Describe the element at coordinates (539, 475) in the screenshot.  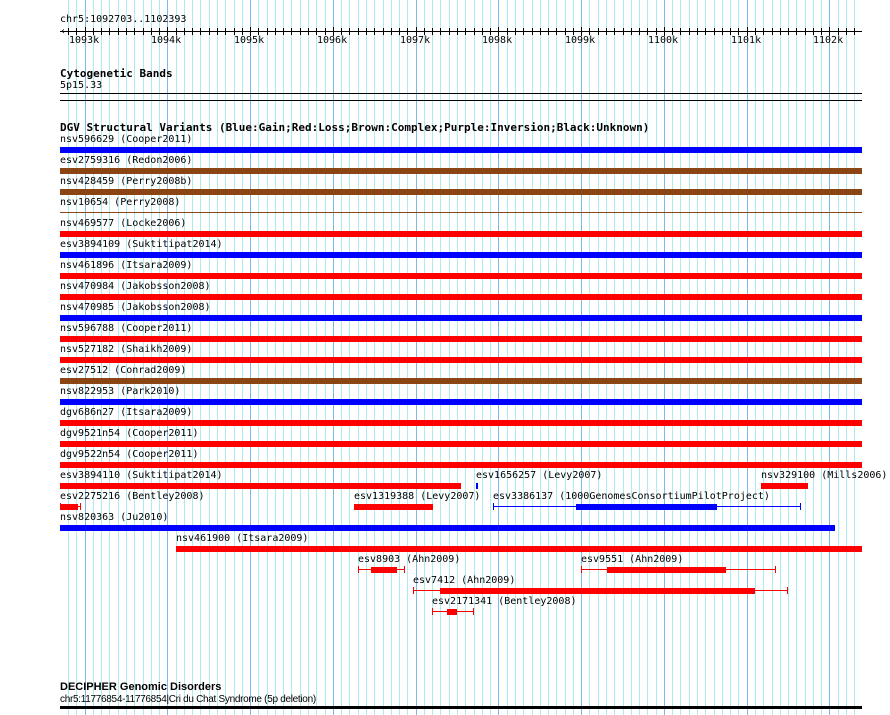
I see `variant-label: esv1656257 (Levy2007)` at that location.